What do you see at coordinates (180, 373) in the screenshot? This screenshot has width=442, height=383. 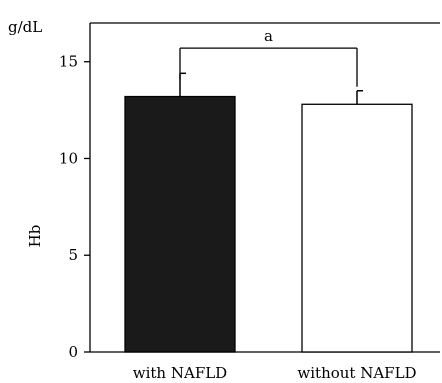 I see `x-category-label: with NAFLD` at bounding box center [180, 373].